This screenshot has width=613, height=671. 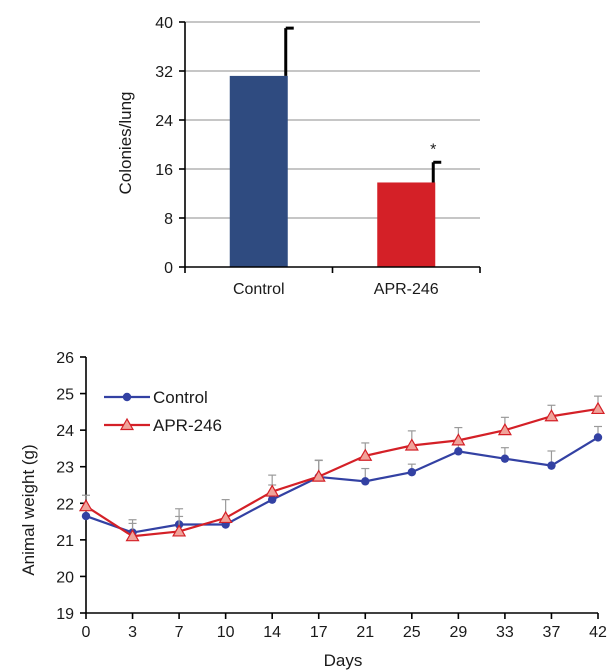 I want to click on line-x-tick-label: 37, so click(x=552, y=632).